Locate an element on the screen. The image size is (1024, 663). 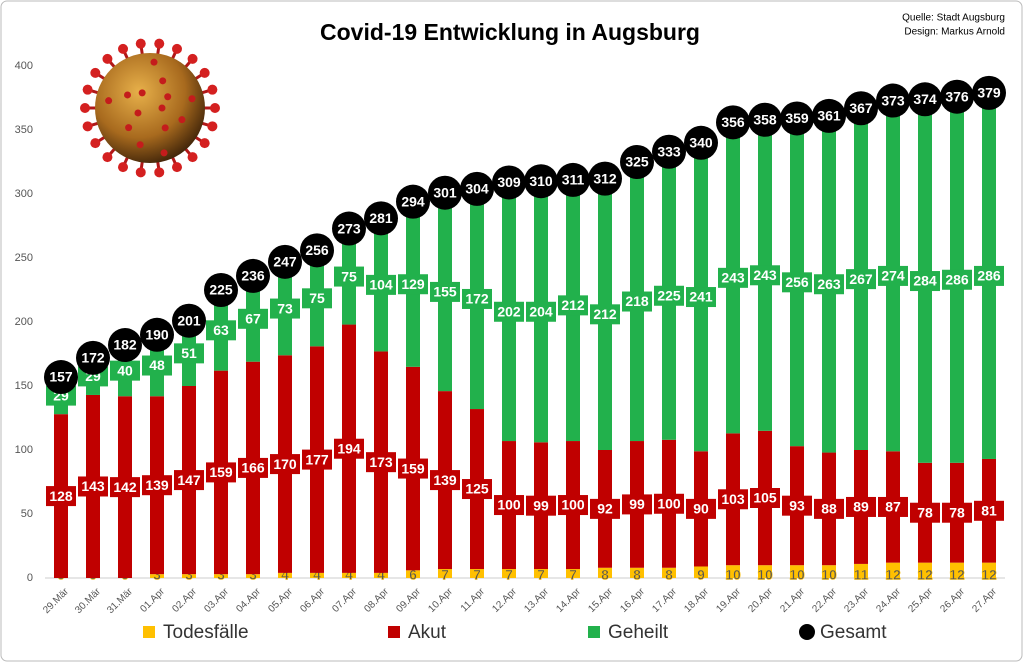
data-label: 359 is located at coordinates (797, 118).